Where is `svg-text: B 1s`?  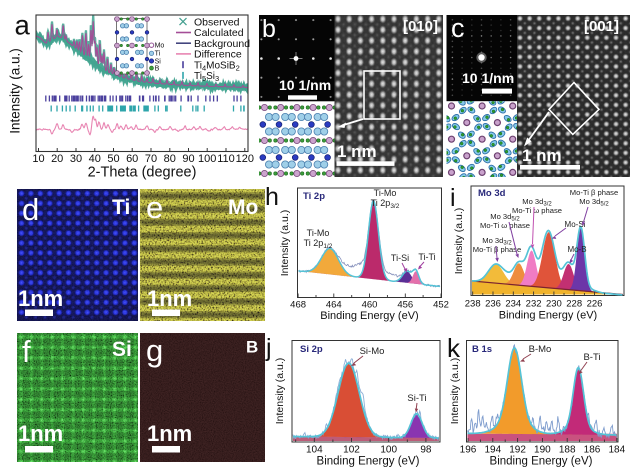 svg-text: B 1s is located at coordinates (482, 349).